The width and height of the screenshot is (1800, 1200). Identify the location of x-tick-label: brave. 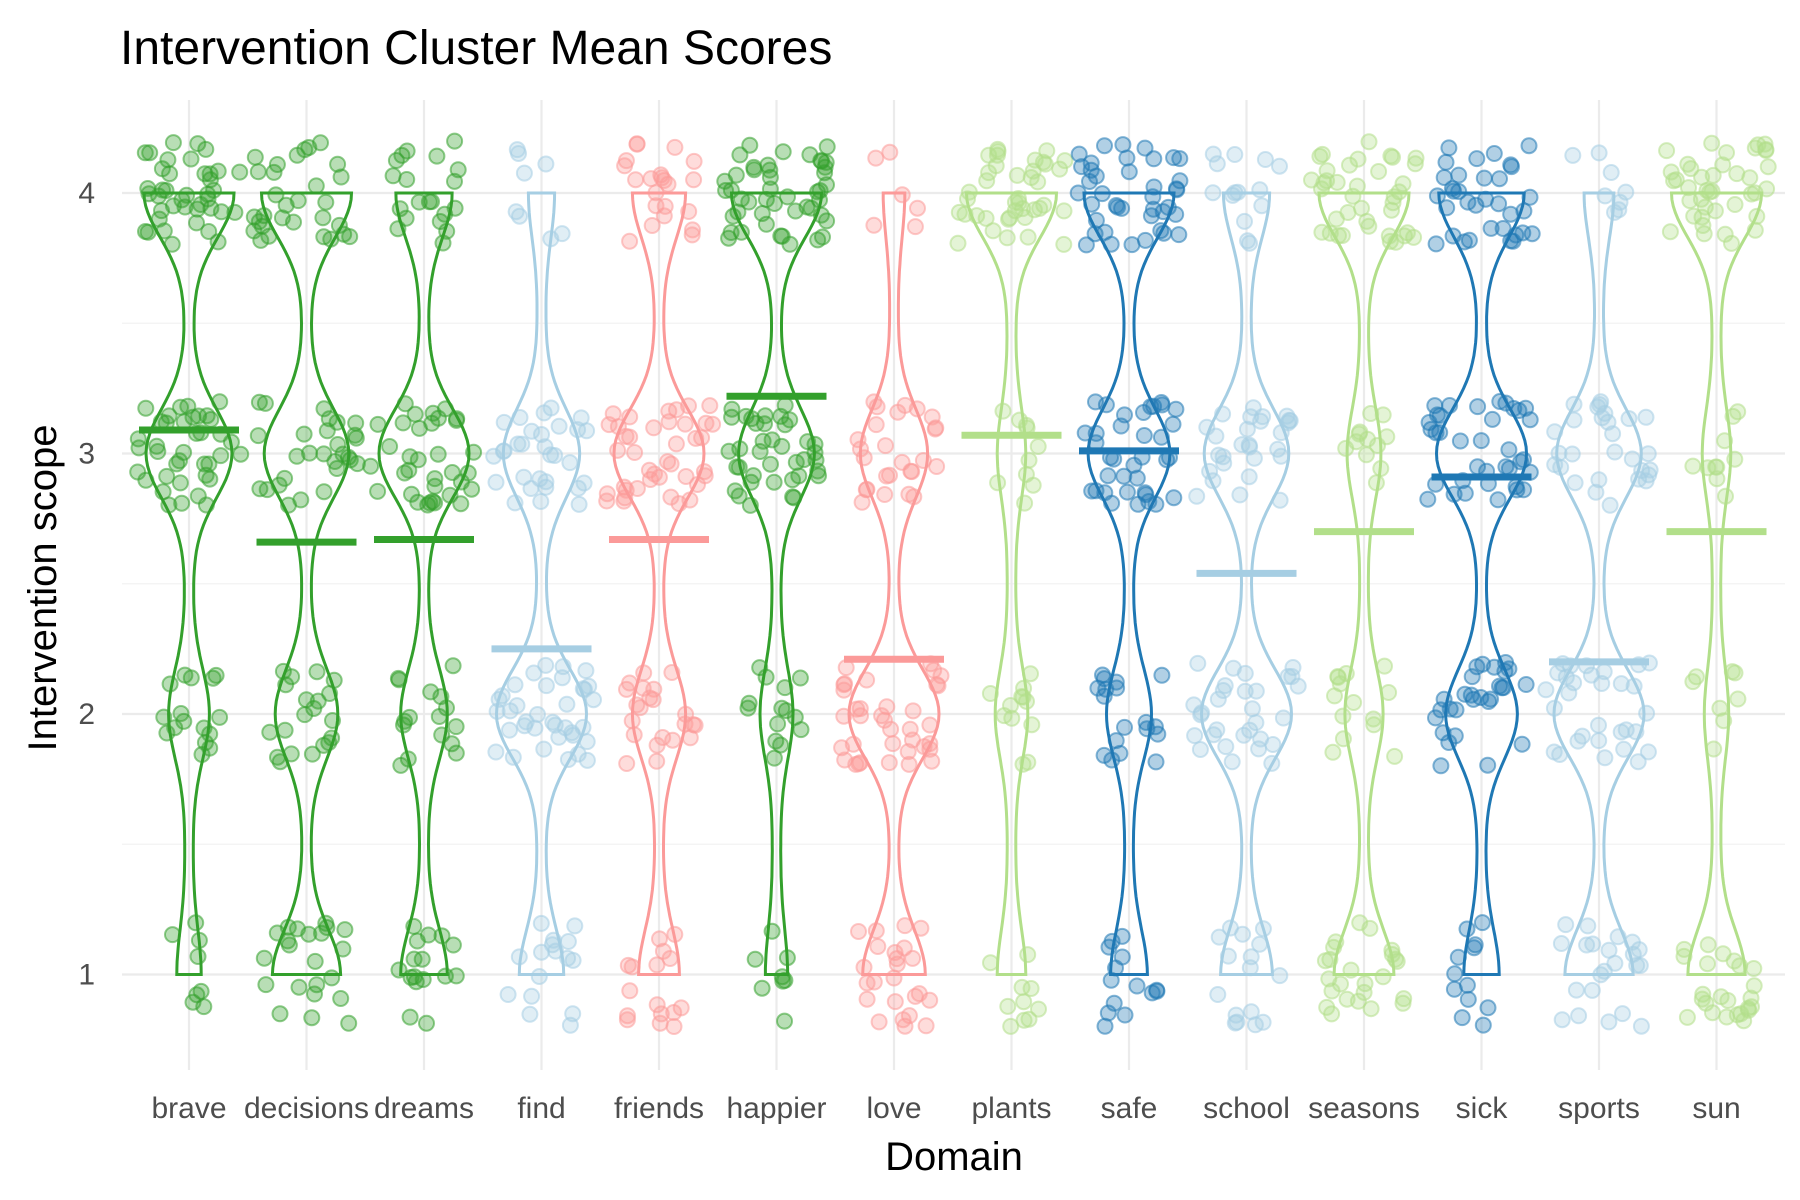
(188, 1108).